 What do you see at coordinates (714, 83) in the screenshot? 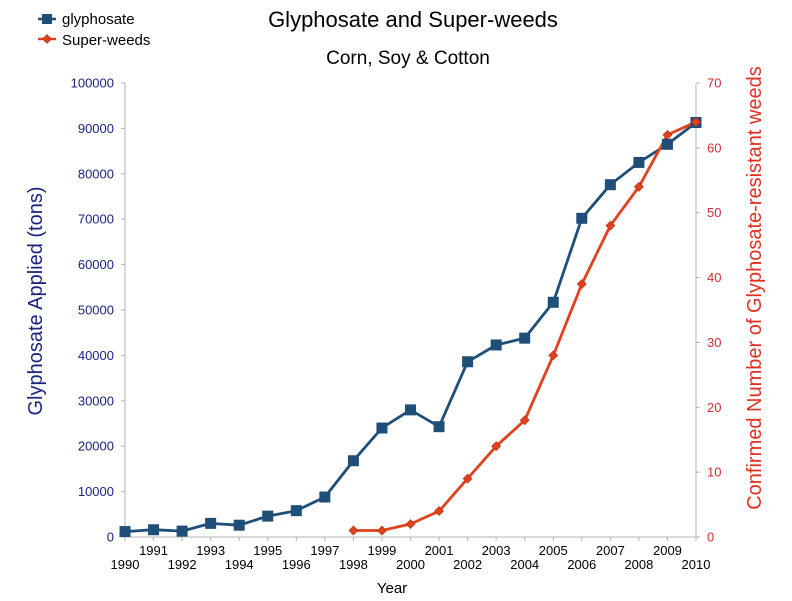
I see `right-tick-label: 70` at bounding box center [714, 83].